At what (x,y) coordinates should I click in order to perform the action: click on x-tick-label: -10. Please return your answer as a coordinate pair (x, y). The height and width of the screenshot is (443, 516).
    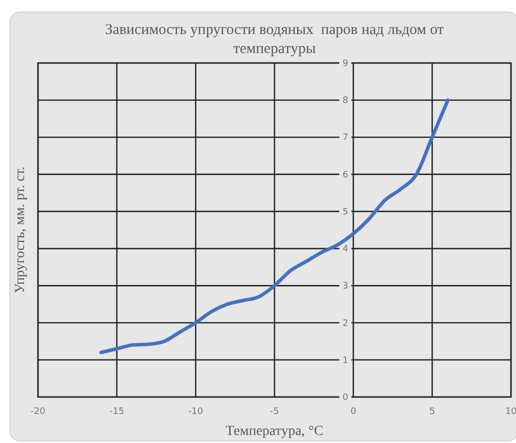
    Looking at the image, I should click on (196, 412).